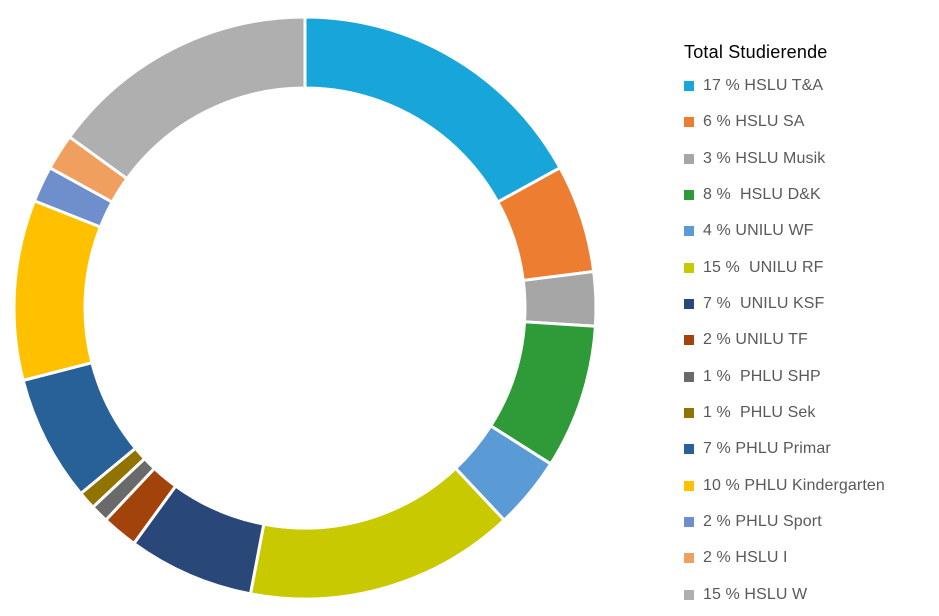 The width and height of the screenshot is (939, 616). I want to click on legend-item-phlu-kindergarten: 10 % PHLU Kindergarten, so click(811, 486).